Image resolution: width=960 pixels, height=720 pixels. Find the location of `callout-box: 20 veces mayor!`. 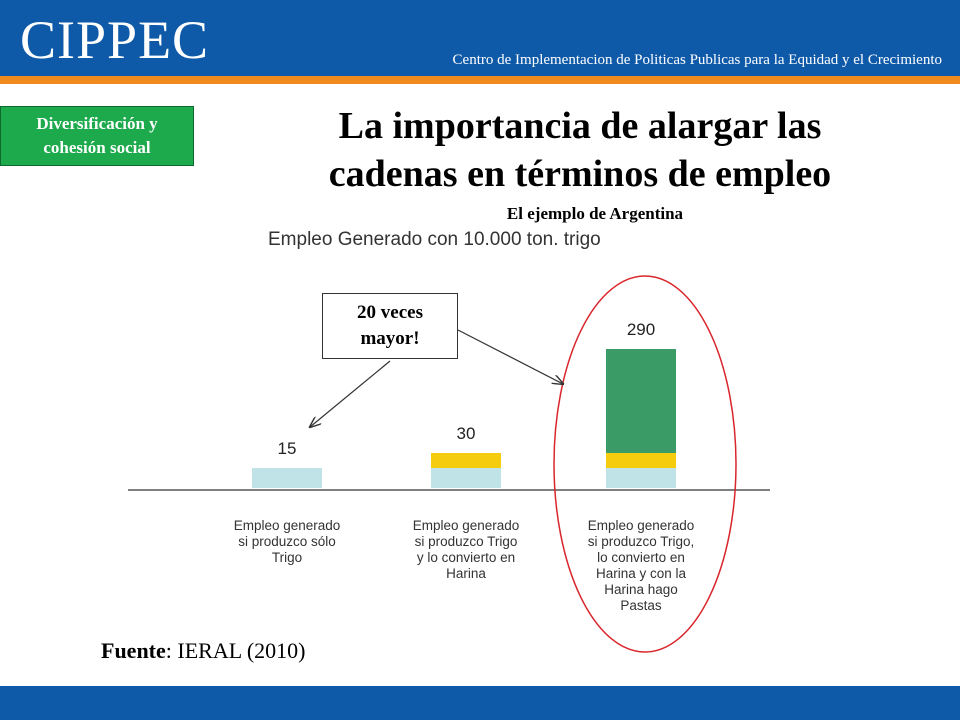

callout-box: 20 veces mayor! is located at coordinates (390, 326).